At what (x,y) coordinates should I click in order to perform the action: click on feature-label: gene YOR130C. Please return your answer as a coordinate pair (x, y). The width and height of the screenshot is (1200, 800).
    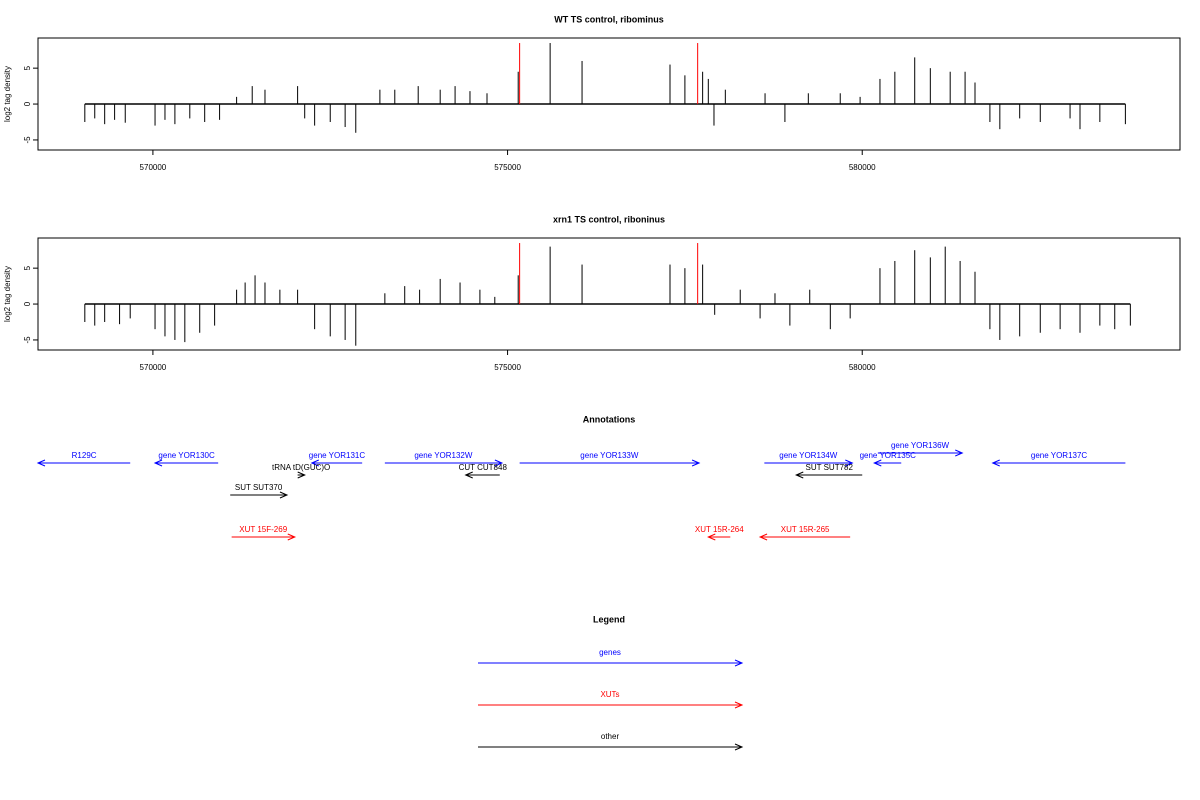
    Looking at the image, I should click on (186, 455).